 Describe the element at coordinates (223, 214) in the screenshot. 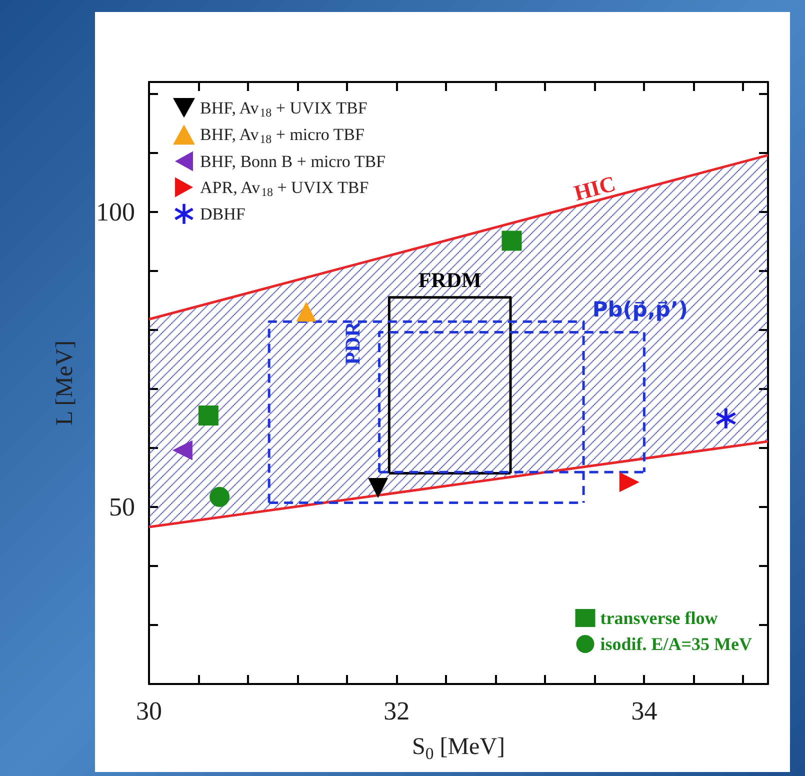

I see `legend-label: DBHF` at that location.